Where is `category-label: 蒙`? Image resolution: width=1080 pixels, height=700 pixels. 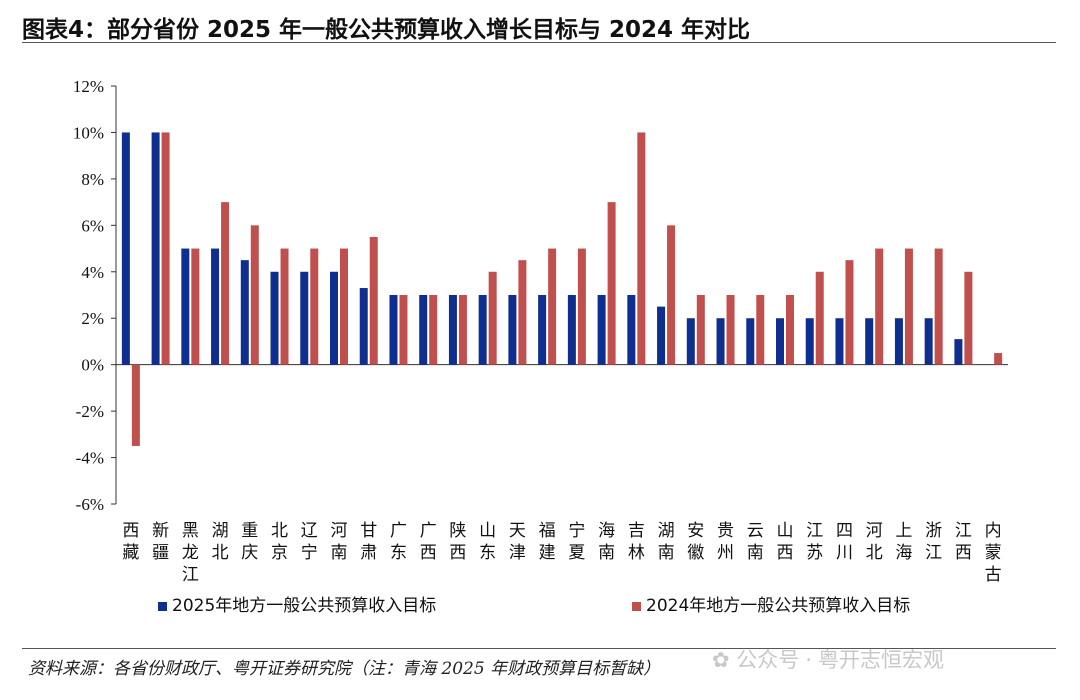 category-label: 蒙 is located at coordinates (993, 553).